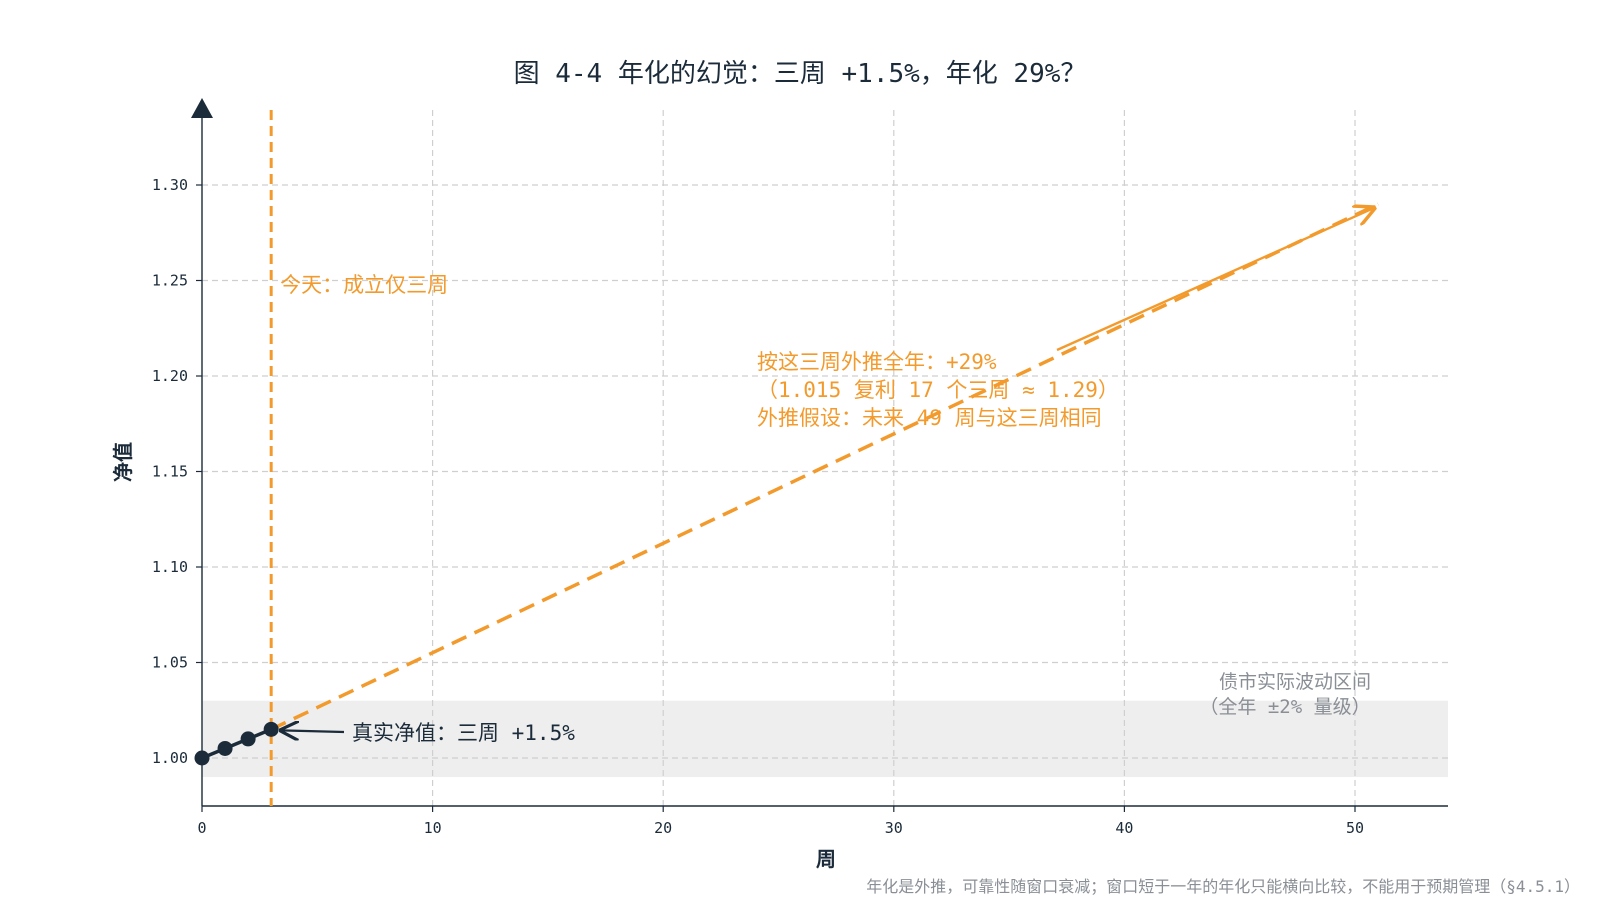  Describe the element at coordinates (170, 185) in the screenshot. I see `y-tick-label: 1.30` at that location.